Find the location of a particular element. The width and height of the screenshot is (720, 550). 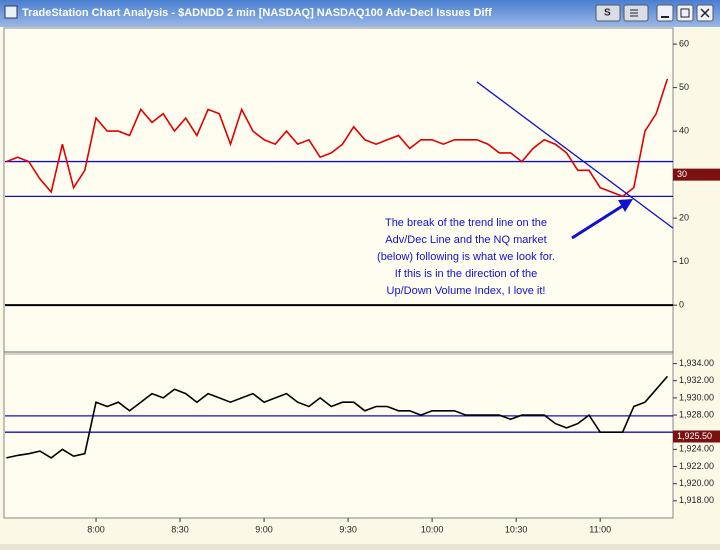

x-tick-label: 9:30 is located at coordinates (348, 529).